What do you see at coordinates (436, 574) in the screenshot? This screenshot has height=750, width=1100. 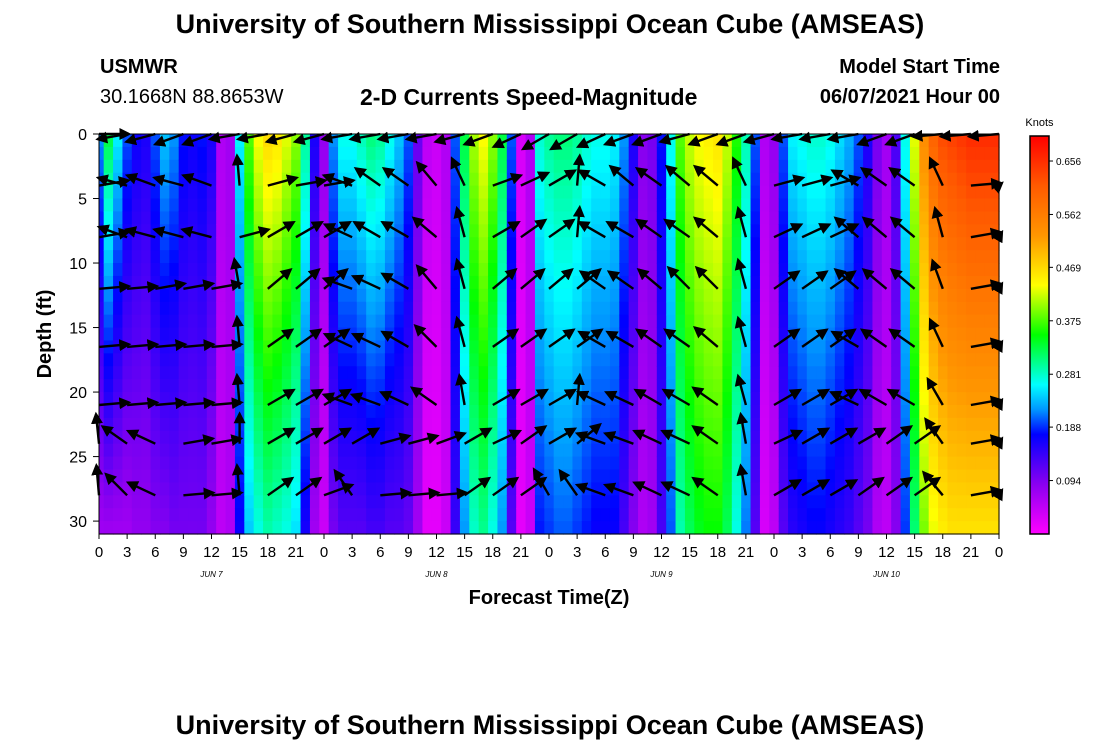 I see `date-label: JUN 8` at bounding box center [436, 574].